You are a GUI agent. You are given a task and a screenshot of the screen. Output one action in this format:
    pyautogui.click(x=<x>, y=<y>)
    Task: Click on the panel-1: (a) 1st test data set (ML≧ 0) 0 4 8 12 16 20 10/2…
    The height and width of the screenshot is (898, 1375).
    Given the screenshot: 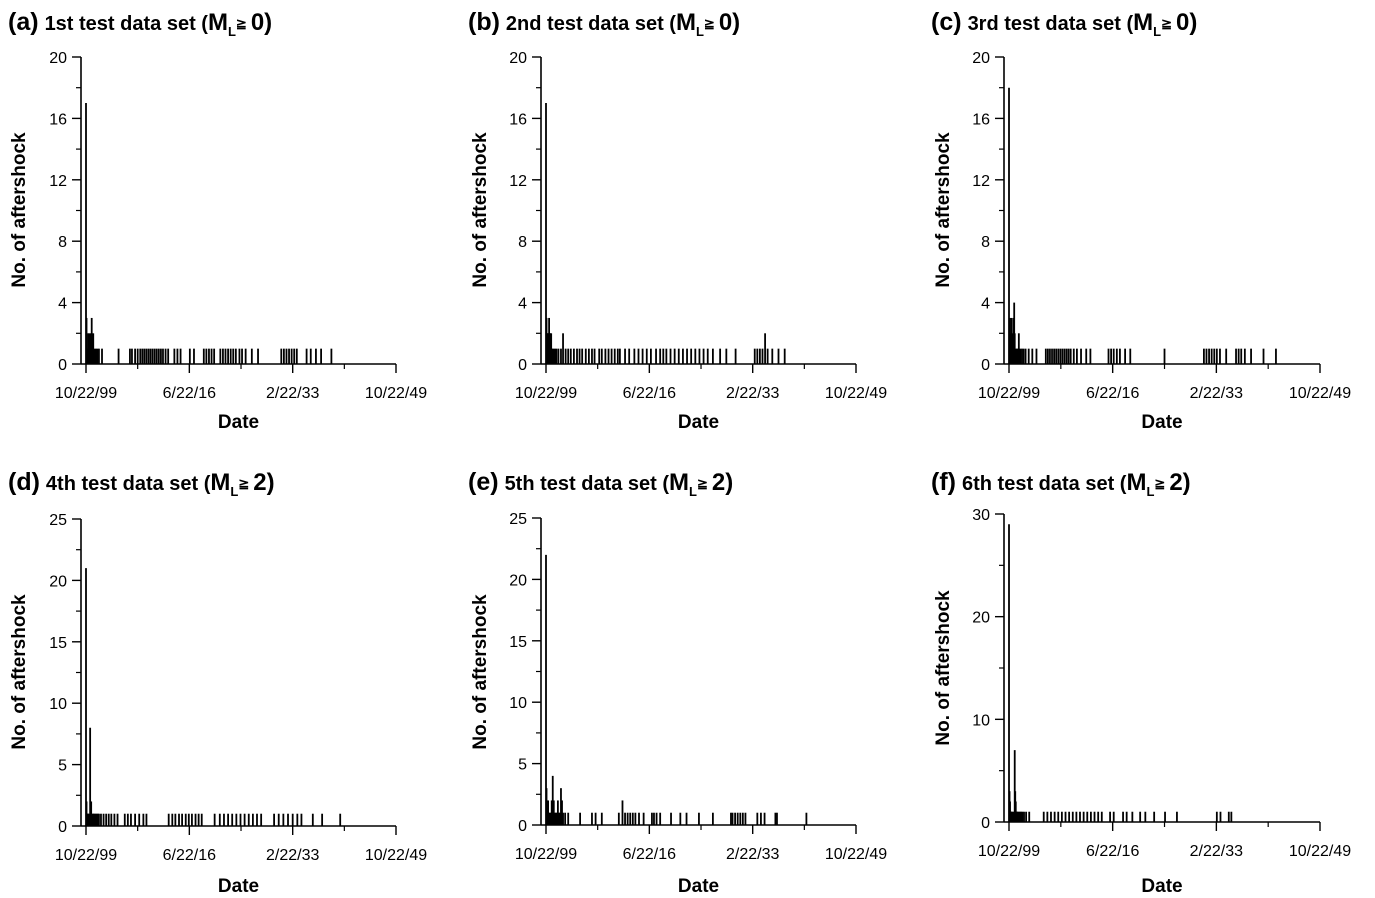 What is the action you would take?
    pyautogui.click(x=217, y=220)
    